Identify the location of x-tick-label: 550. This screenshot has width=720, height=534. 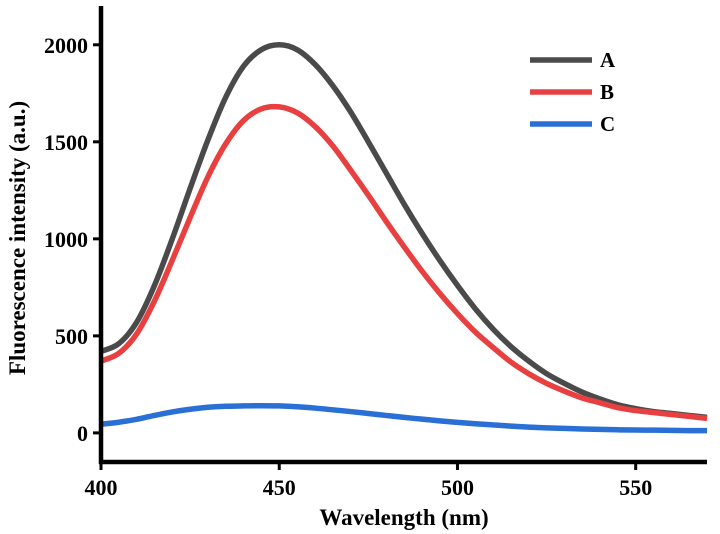
(635, 487).